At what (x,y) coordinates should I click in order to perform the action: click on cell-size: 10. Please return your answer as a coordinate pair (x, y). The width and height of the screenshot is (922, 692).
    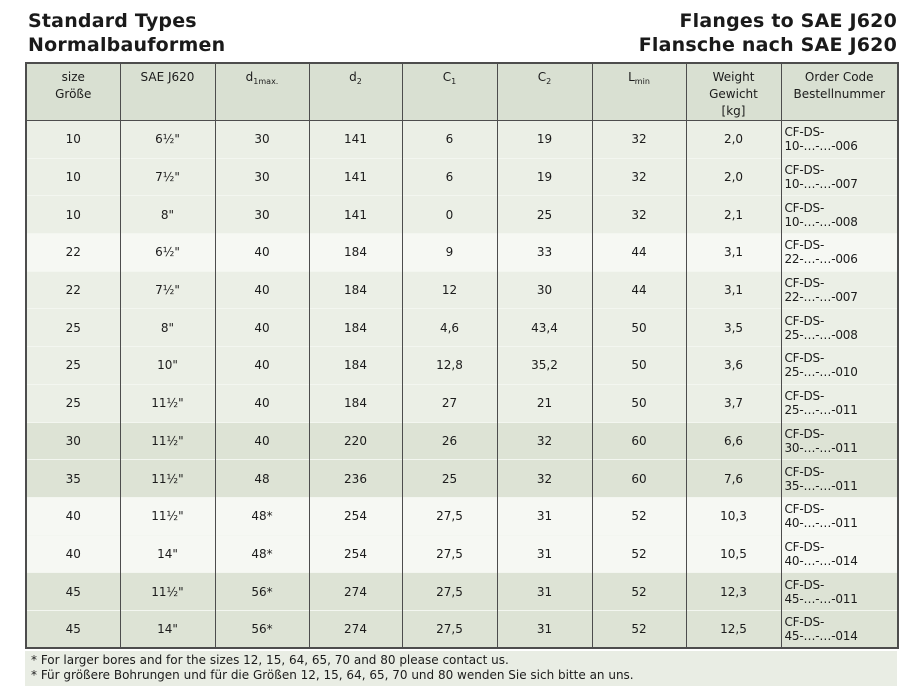
    Looking at the image, I should click on (73, 214).